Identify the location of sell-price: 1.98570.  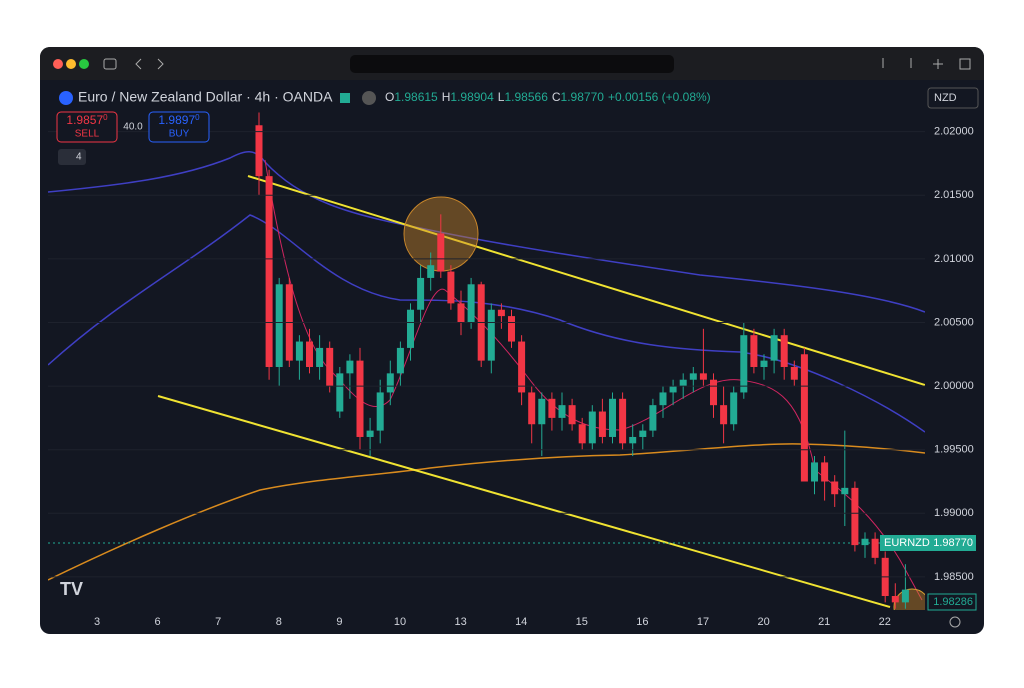
(87, 120).